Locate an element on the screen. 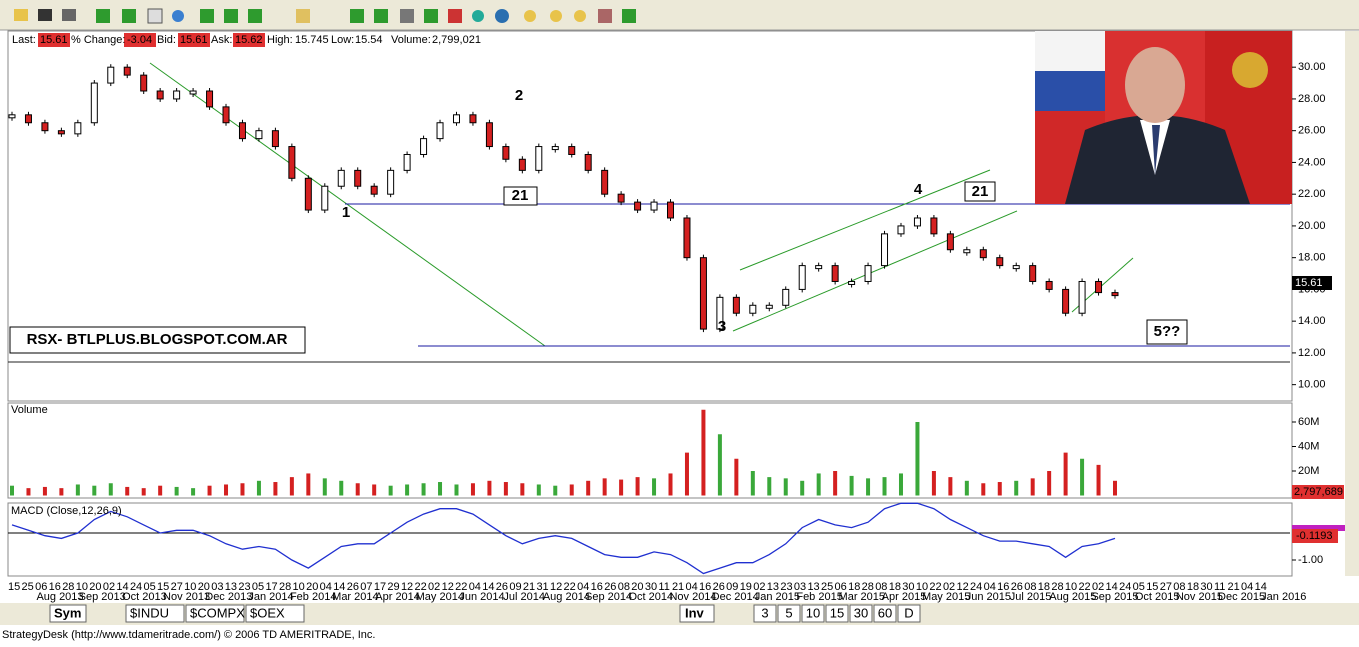 Image resolution: width=1359 pixels, height=647 pixels. tab-label: 10 is located at coordinates (813, 612).